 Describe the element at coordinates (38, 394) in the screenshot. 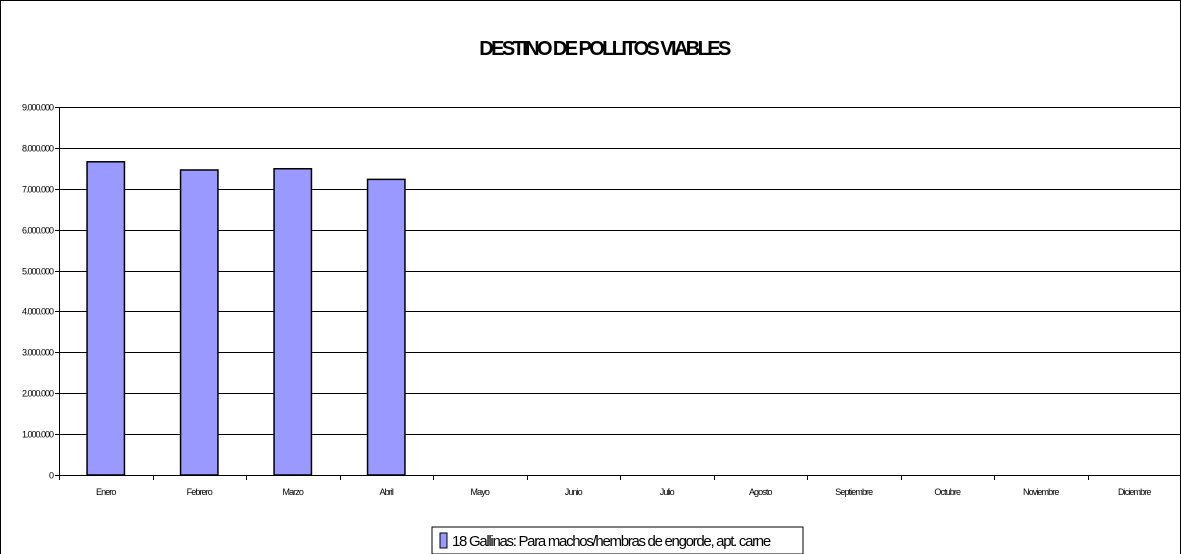

I see `y-tick-label: 2.000.000` at that location.